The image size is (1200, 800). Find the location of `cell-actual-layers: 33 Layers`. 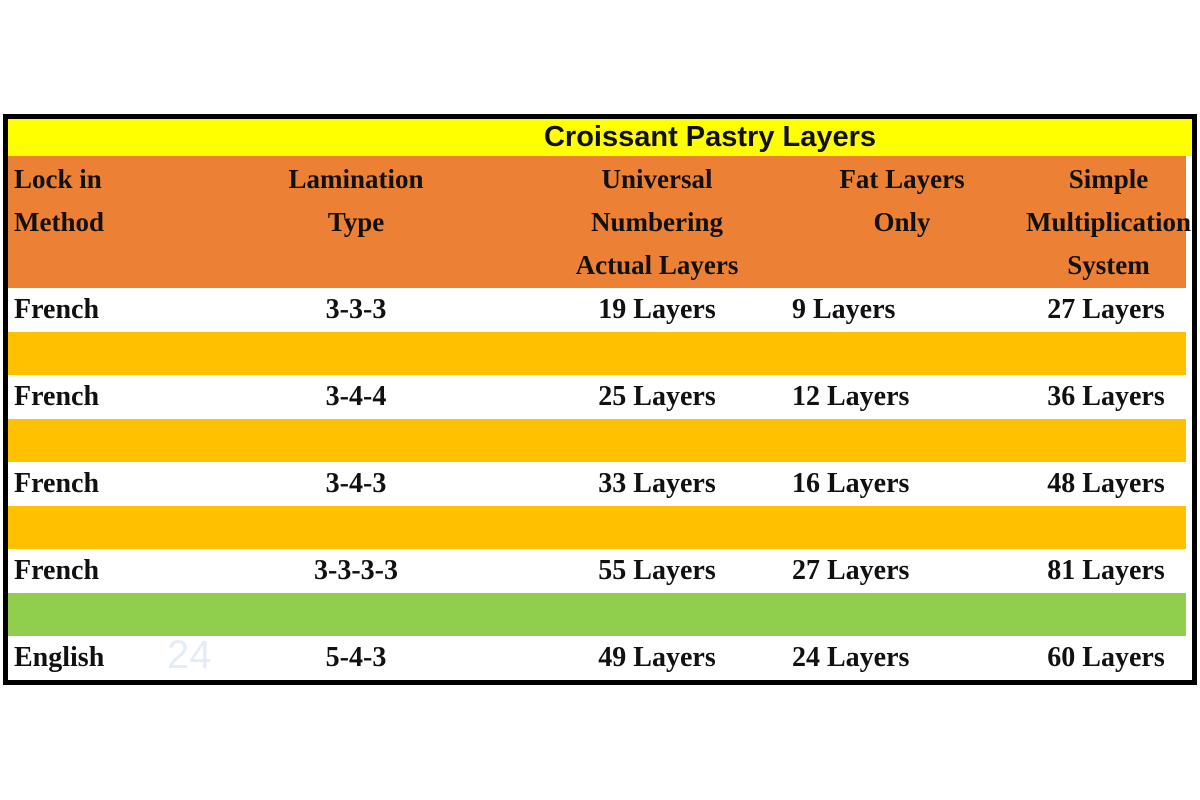

cell-actual-layers: 33 Layers is located at coordinates (657, 483).